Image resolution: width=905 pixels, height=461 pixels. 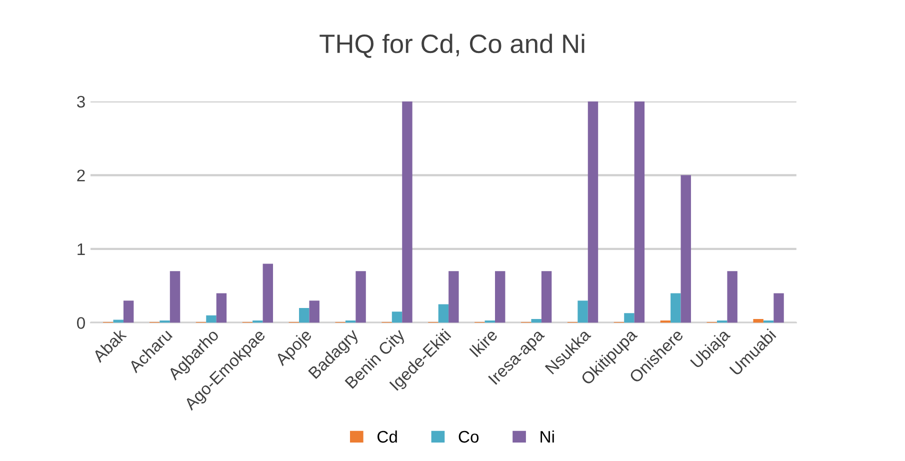 What do you see at coordinates (468, 436) in the screenshot?
I see `legend-label: Co` at bounding box center [468, 436].